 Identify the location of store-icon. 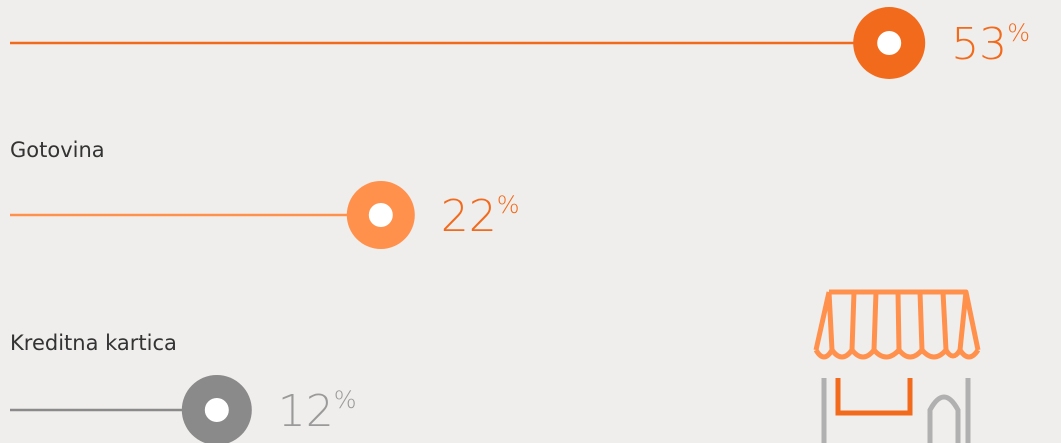
(897, 366).